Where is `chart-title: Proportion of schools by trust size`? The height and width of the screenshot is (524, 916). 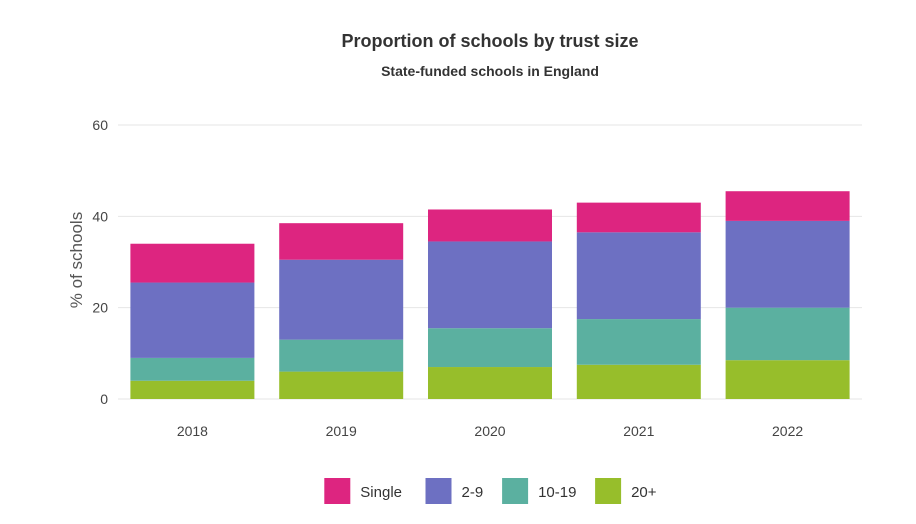
chart-title: Proportion of schools by trust size is located at coordinates (489, 41).